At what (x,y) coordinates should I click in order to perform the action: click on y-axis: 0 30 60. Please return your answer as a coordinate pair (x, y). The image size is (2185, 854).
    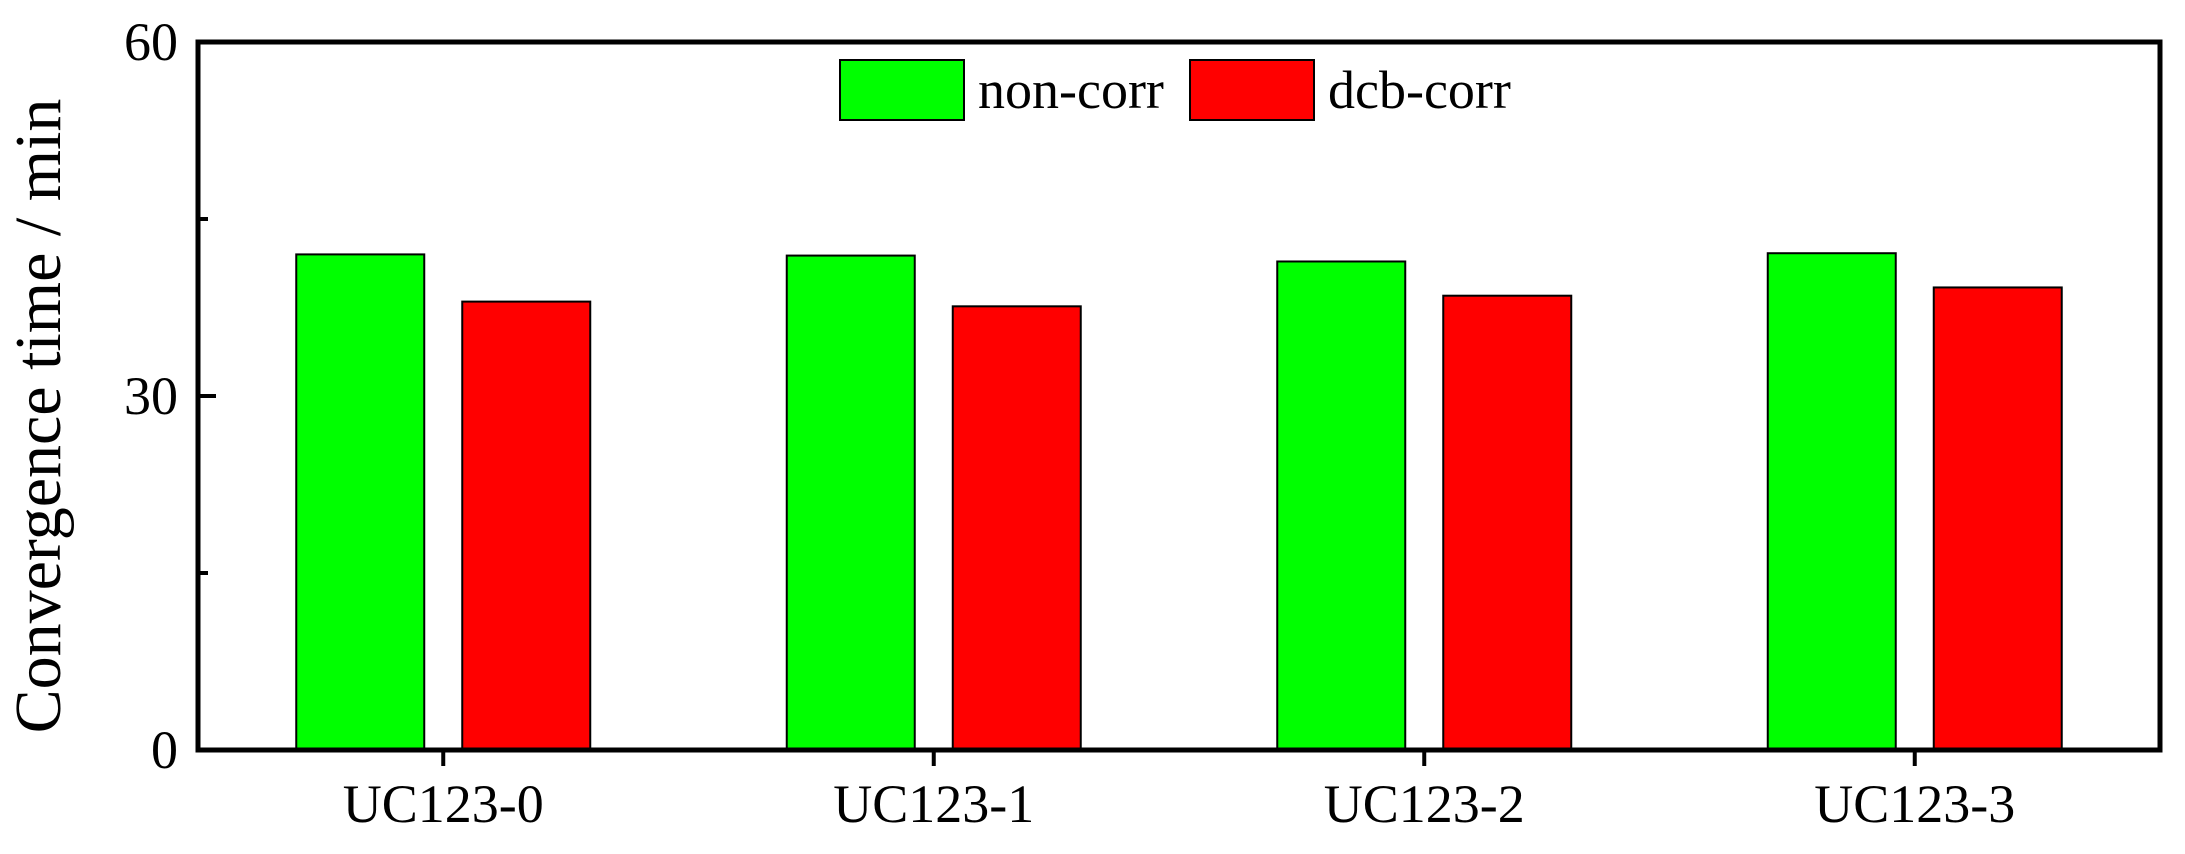
    Looking at the image, I should click on (170, 396).